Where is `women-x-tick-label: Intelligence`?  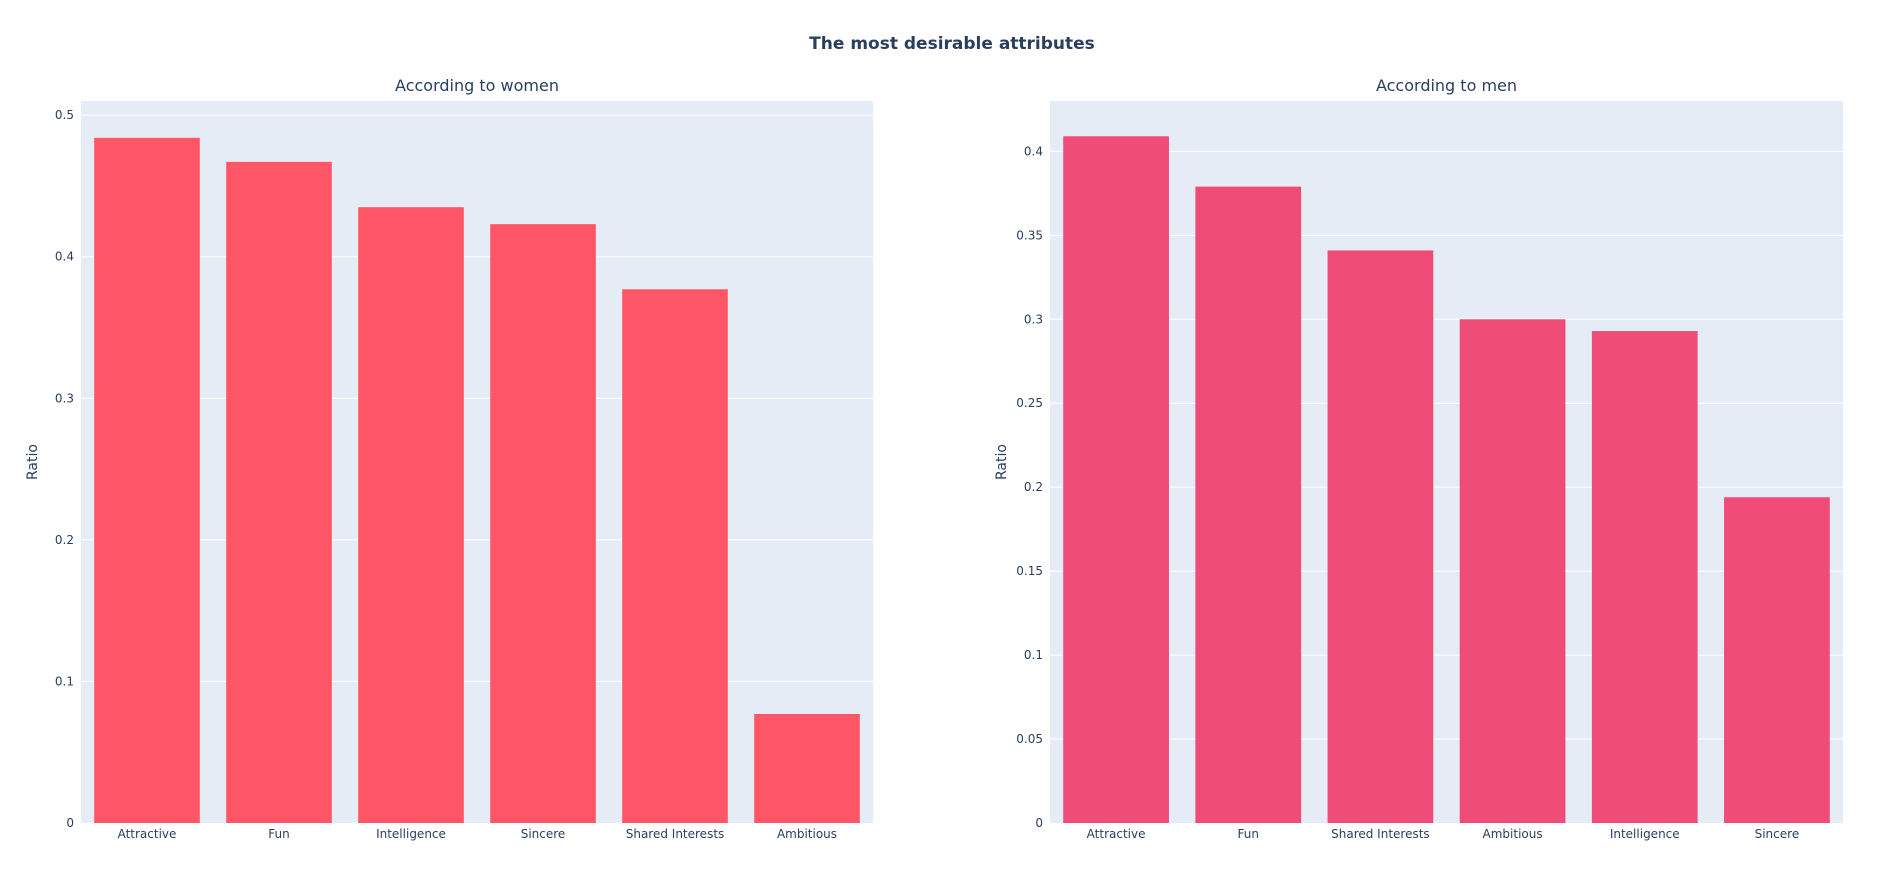 women-x-tick-label: Intelligence is located at coordinates (411, 834).